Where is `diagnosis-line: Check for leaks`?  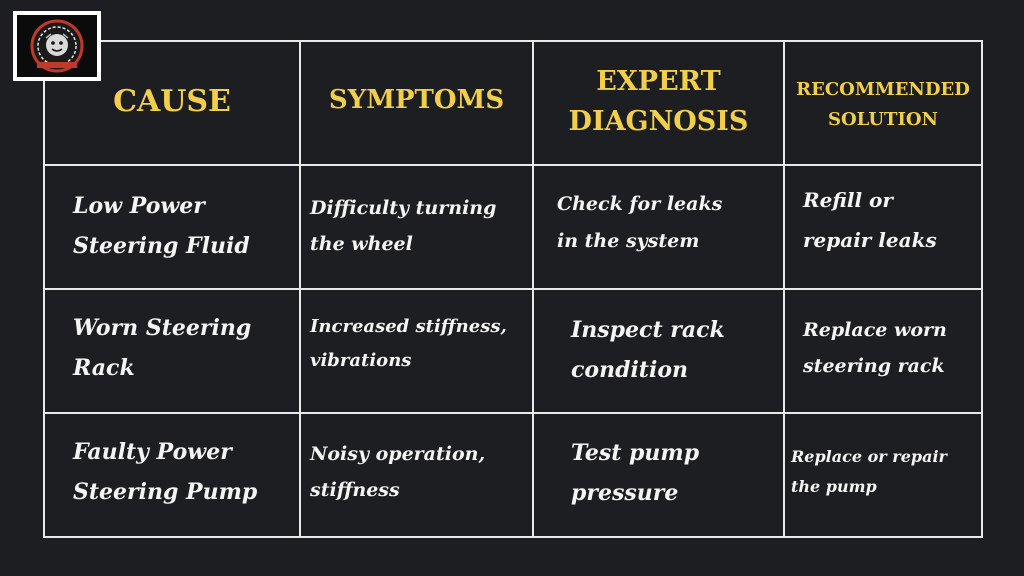 diagnosis-line: Check for leaks is located at coordinates (640, 204).